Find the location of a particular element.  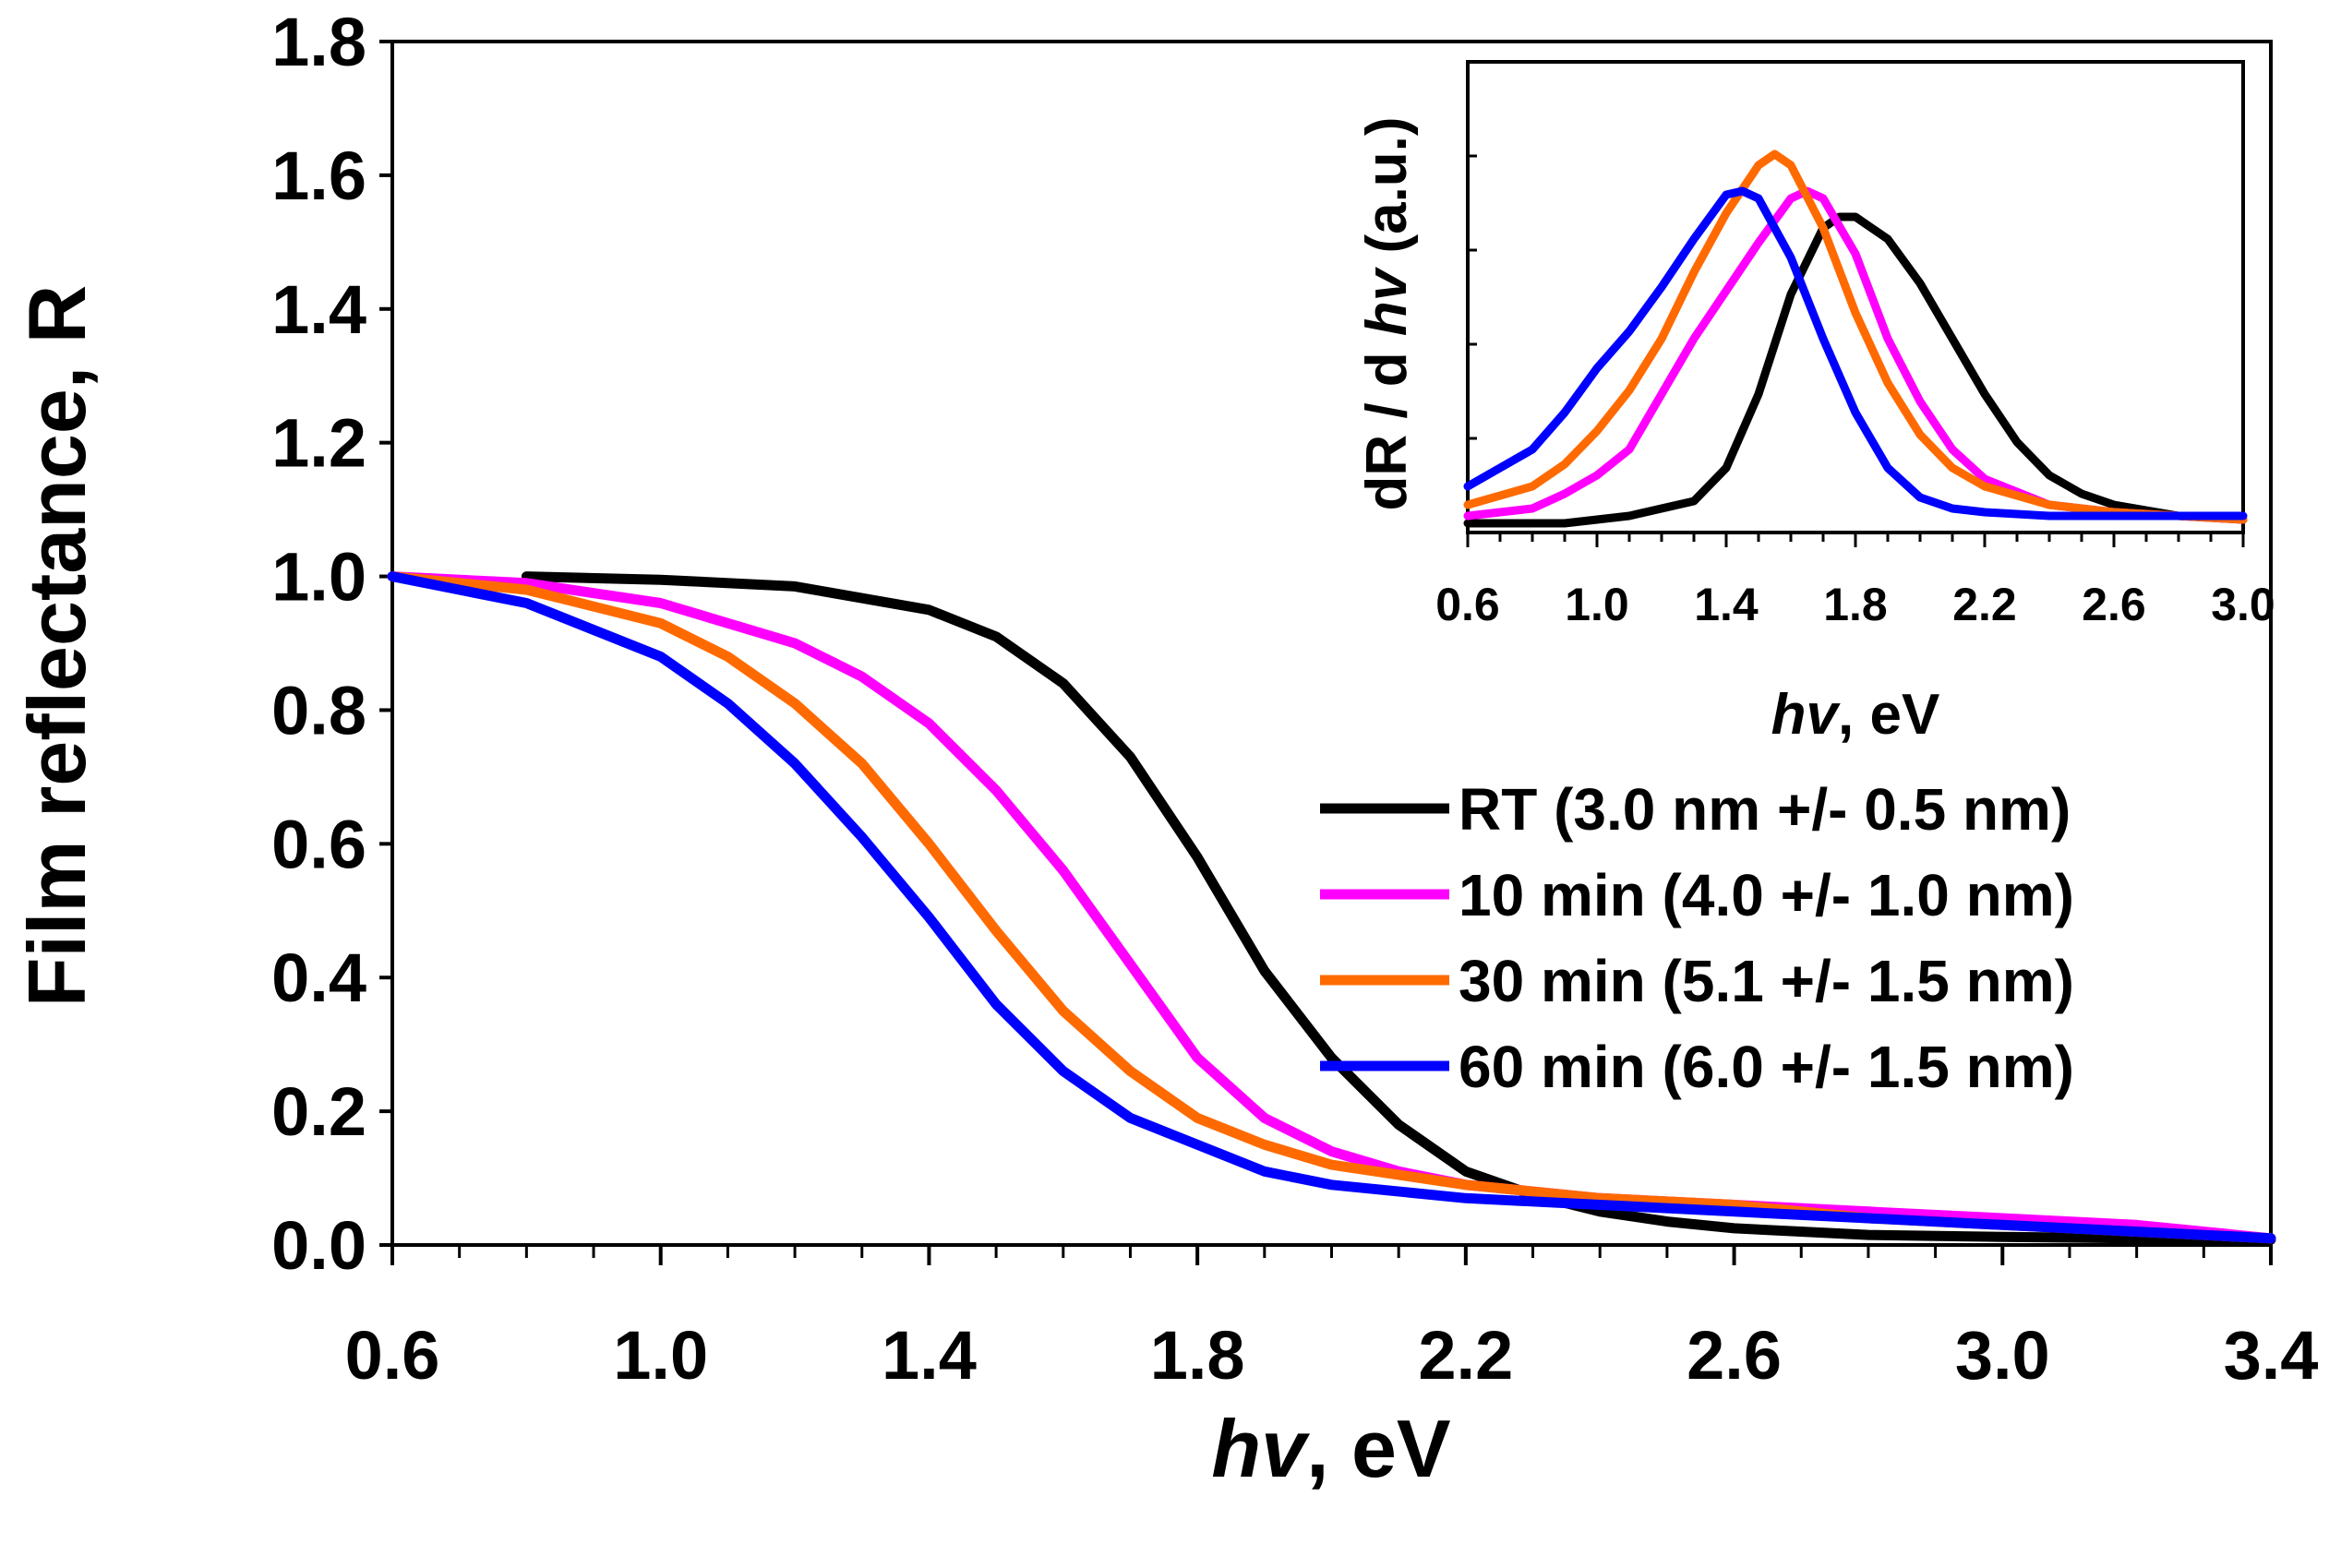

y-tick-label: 0.6 is located at coordinates (318, 844).